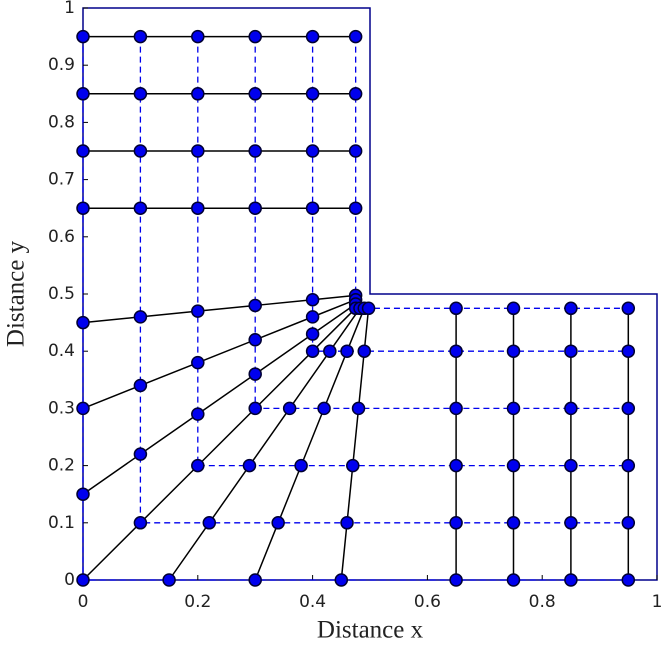 This screenshot has height=649, width=664. What do you see at coordinates (61, 408) in the screenshot?
I see `y-tick-label: 0.3` at bounding box center [61, 408].